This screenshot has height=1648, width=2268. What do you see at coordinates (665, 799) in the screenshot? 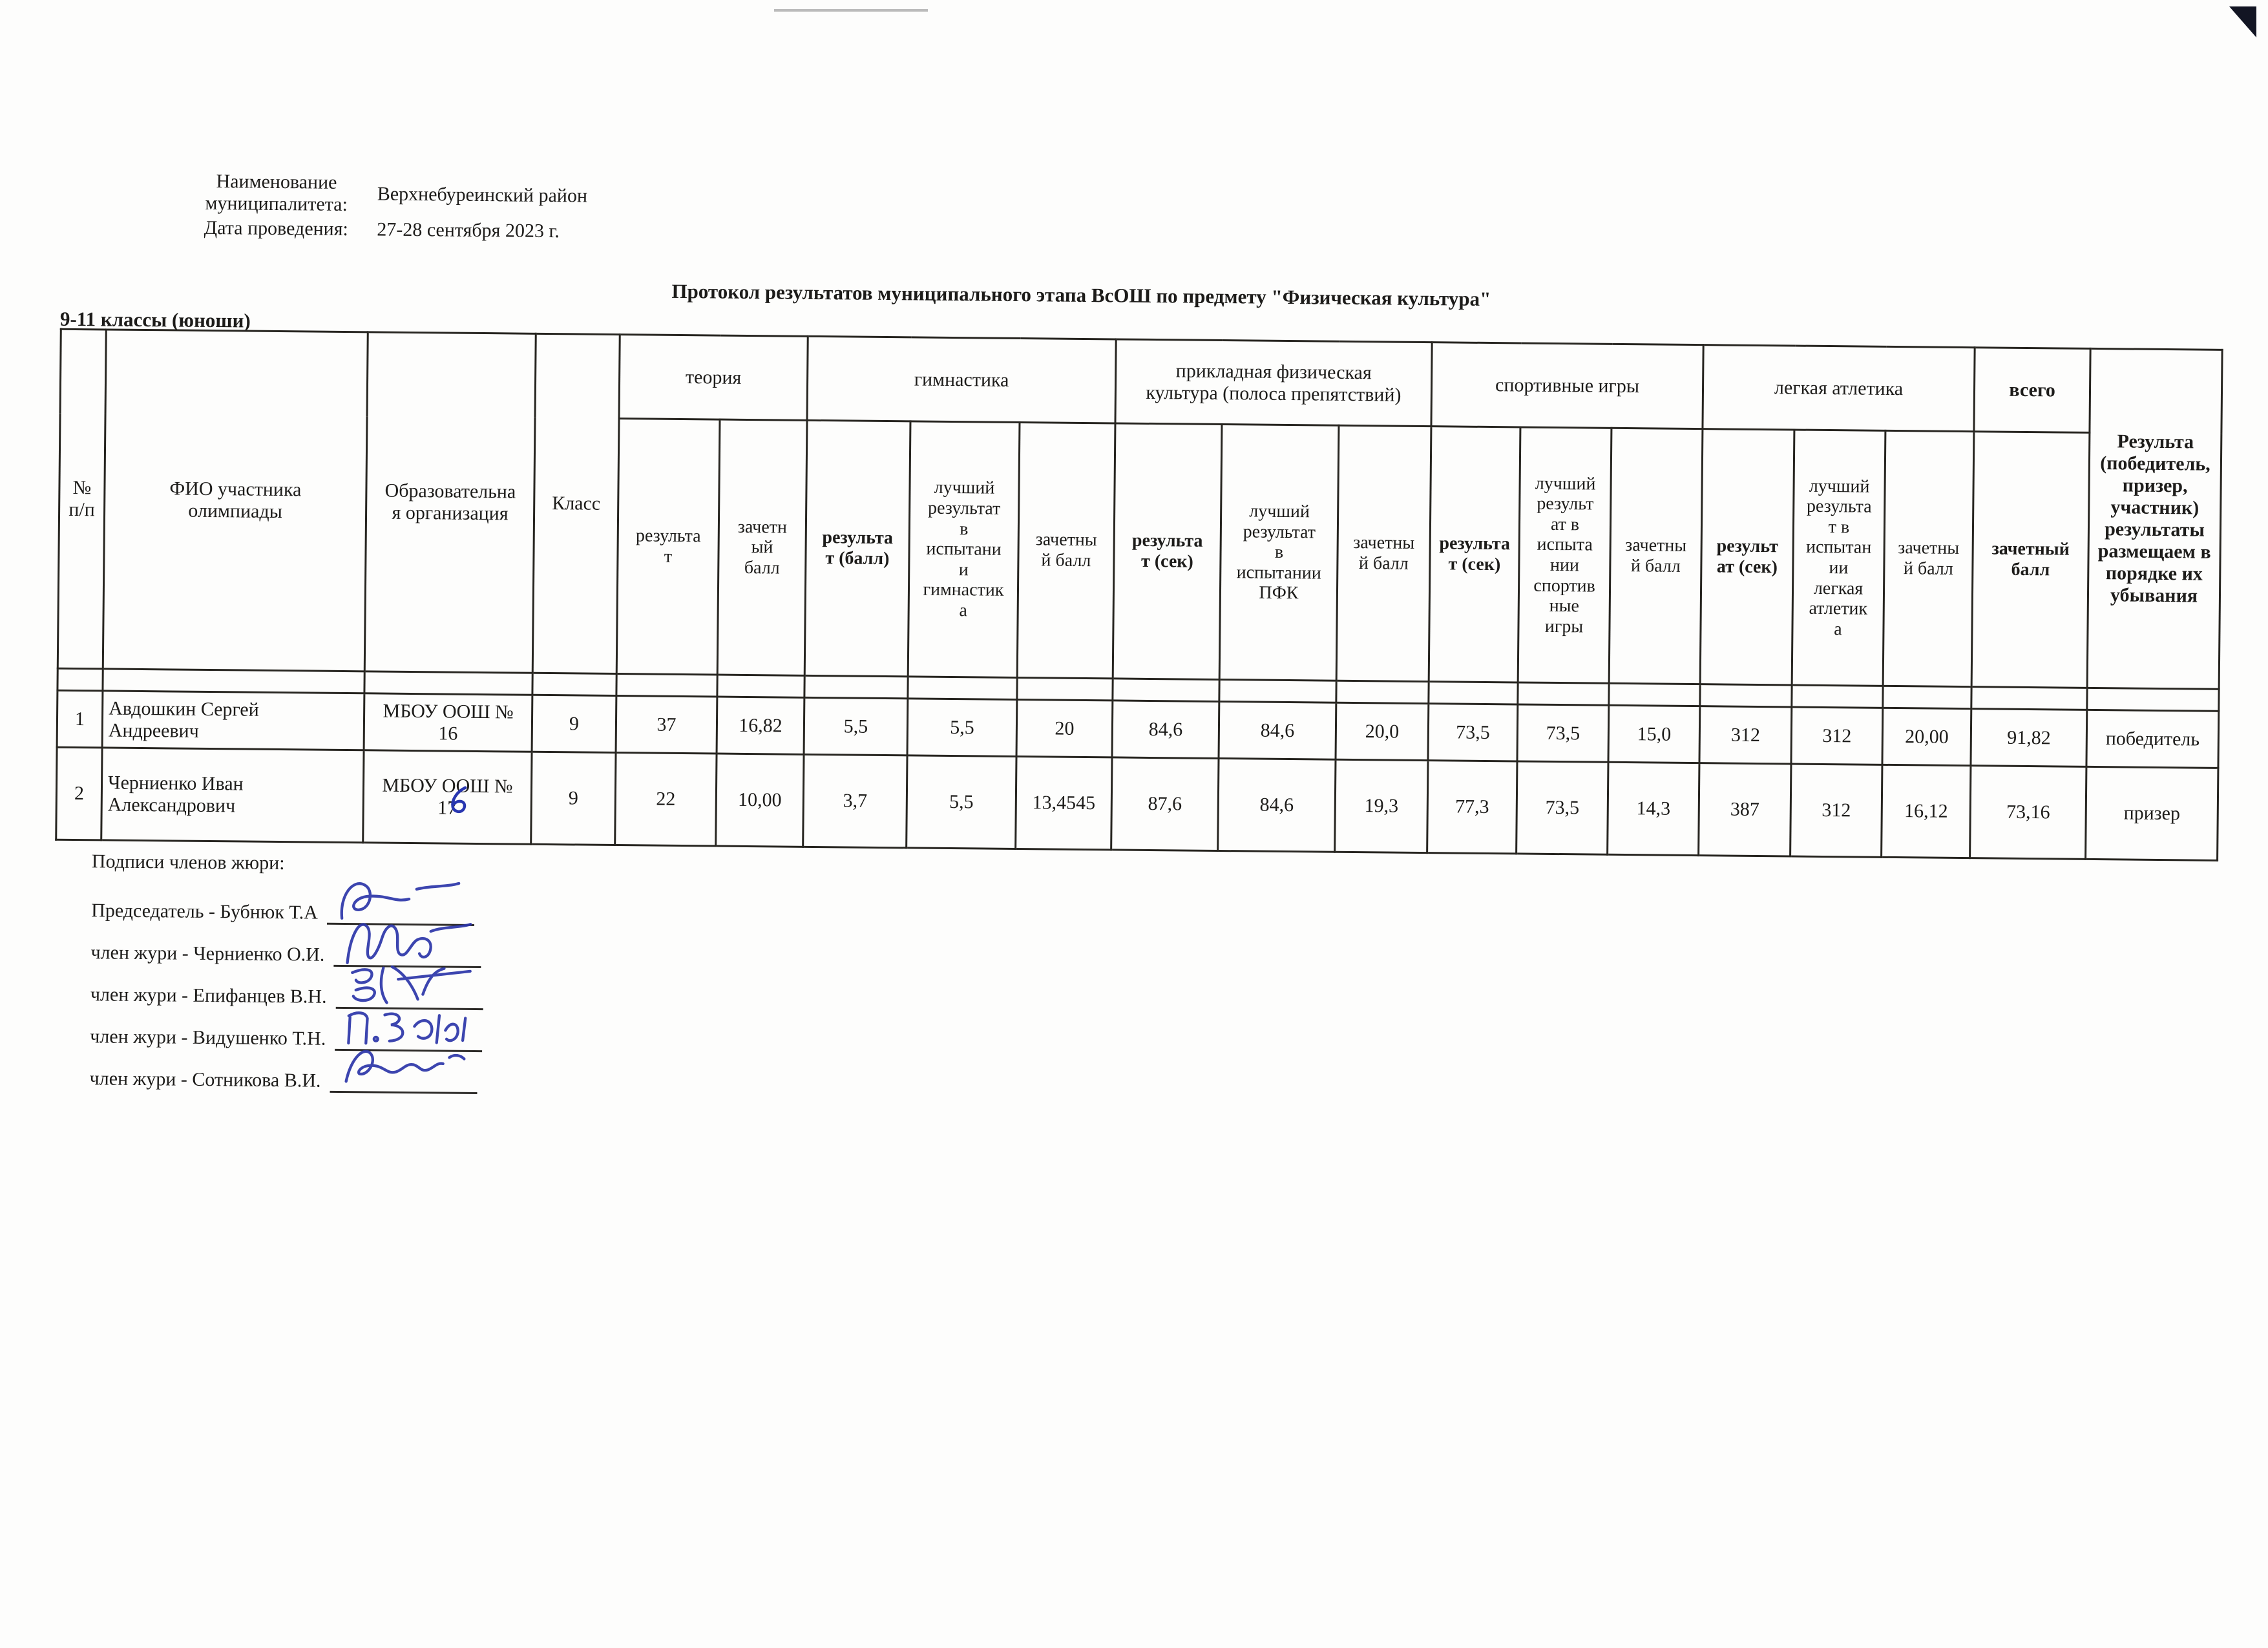
I see `data-cell: 22` at bounding box center [665, 799].